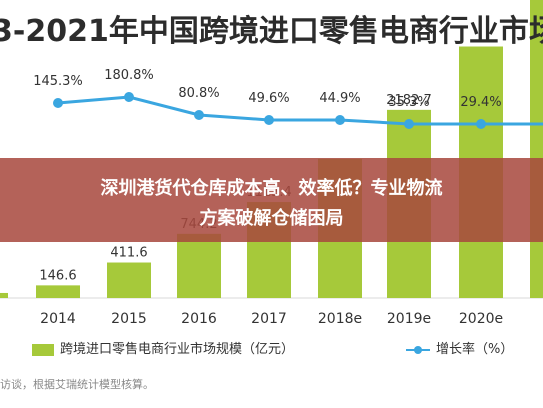 The image size is (543, 408). I want to click on growth-point-2019e, so click(409, 124).